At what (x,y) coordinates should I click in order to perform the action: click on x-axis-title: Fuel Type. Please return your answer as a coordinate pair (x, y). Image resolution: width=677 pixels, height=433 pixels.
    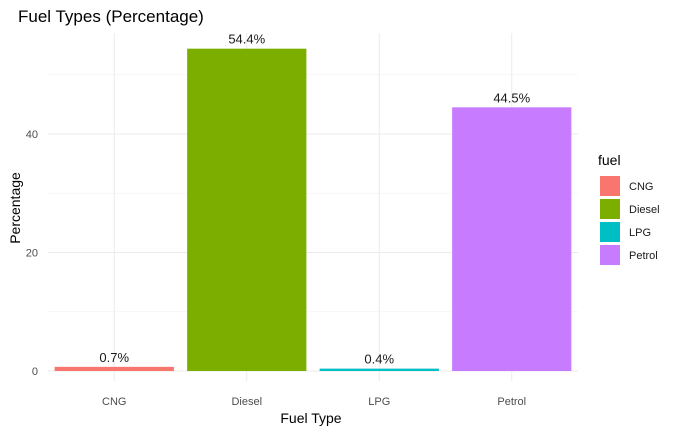
    Looking at the image, I should click on (310, 418).